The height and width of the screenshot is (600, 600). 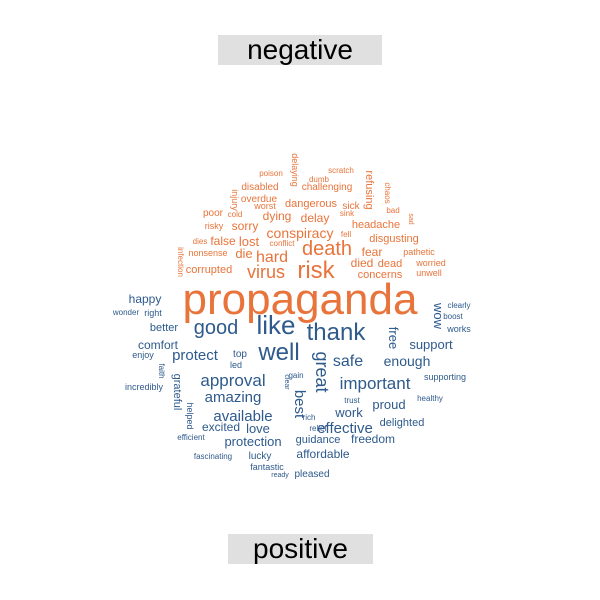 I want to click on word-free: free, so click(x=393, y=338).